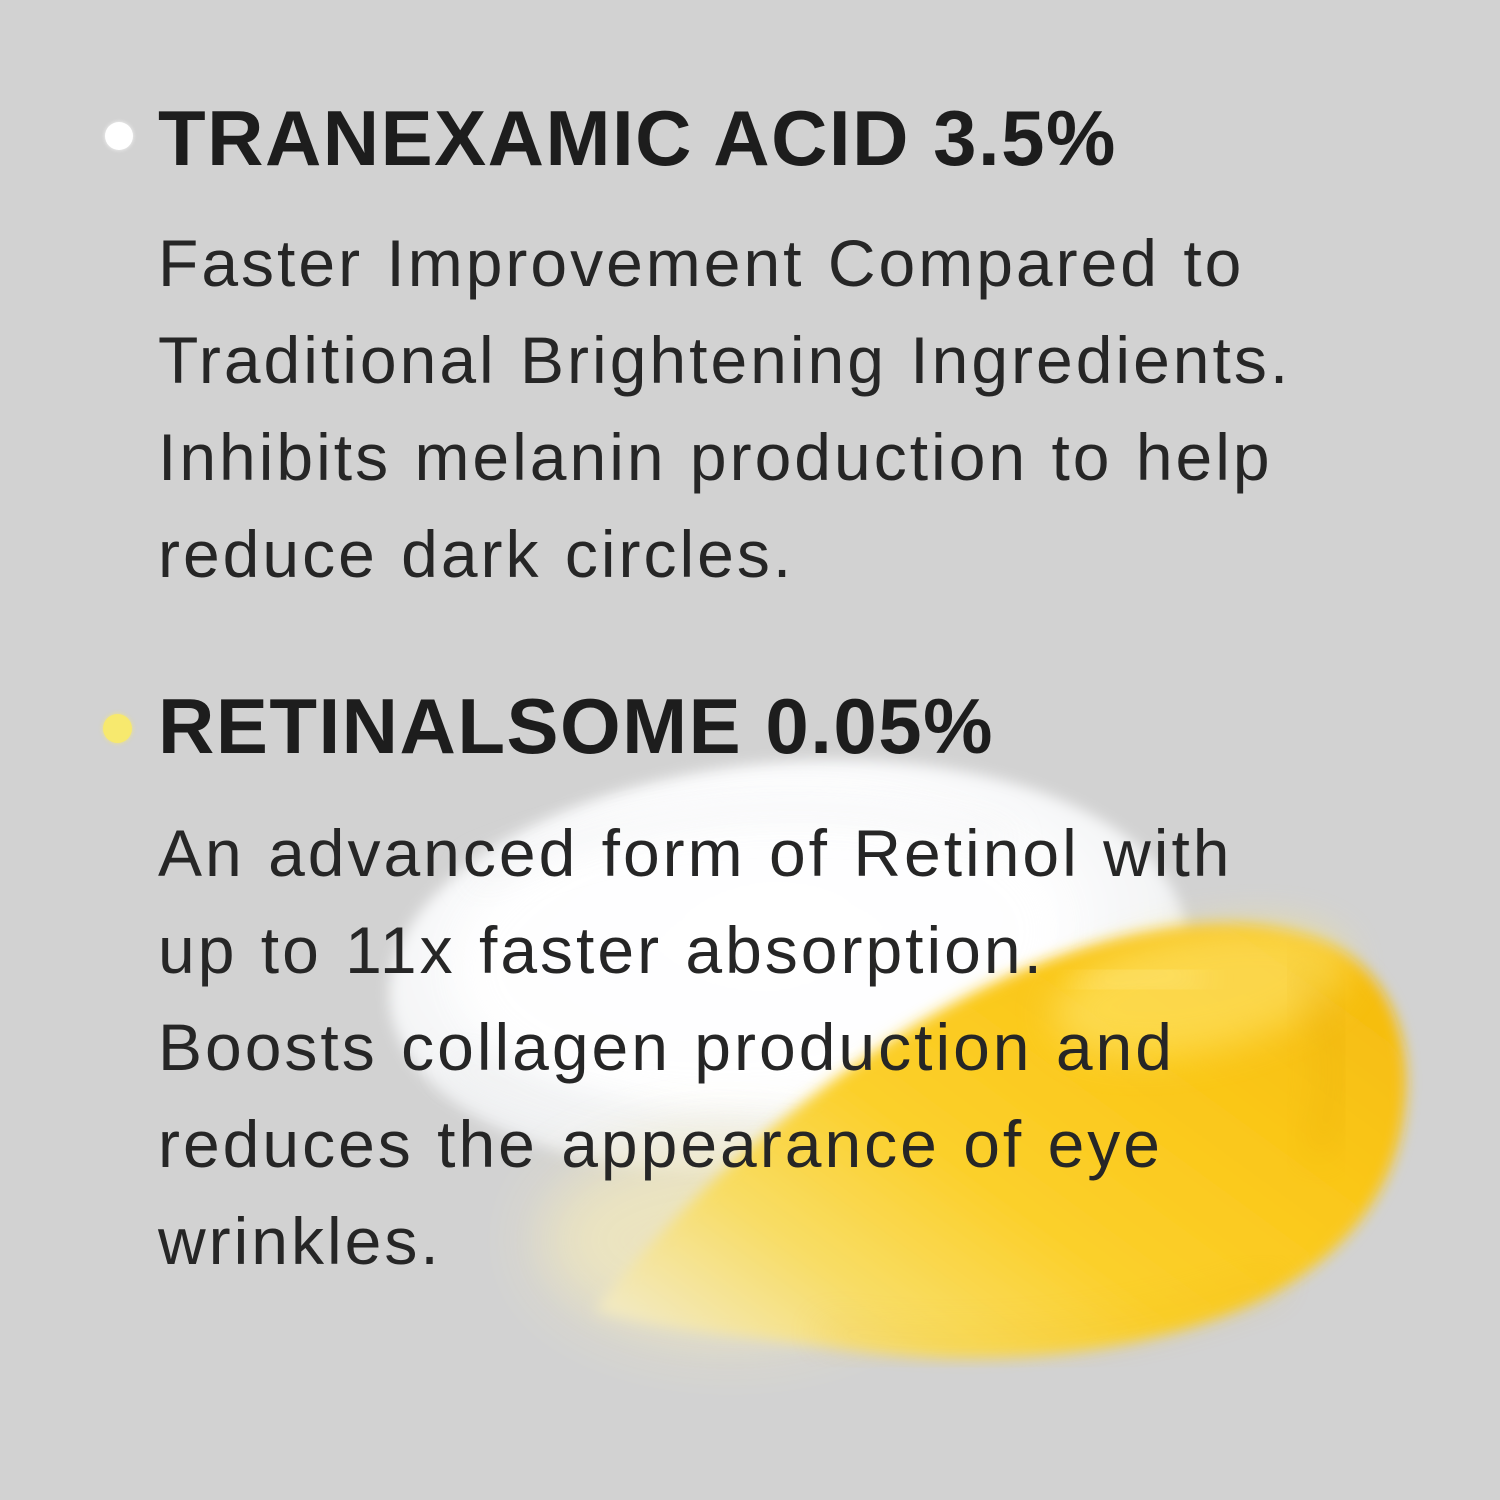 The image size is (1500, 1500). I want to click on ingredient-description-line: Inhibits melanin production to help, so click(715, 457).